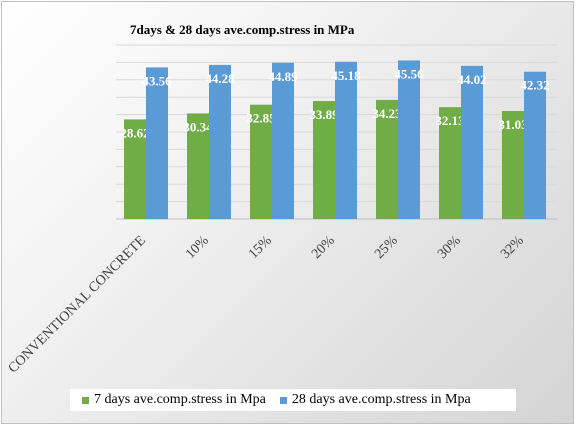 This screenshot has height=427, width=577. I want to click on legend-swatch-28-days, so click(283, 400).